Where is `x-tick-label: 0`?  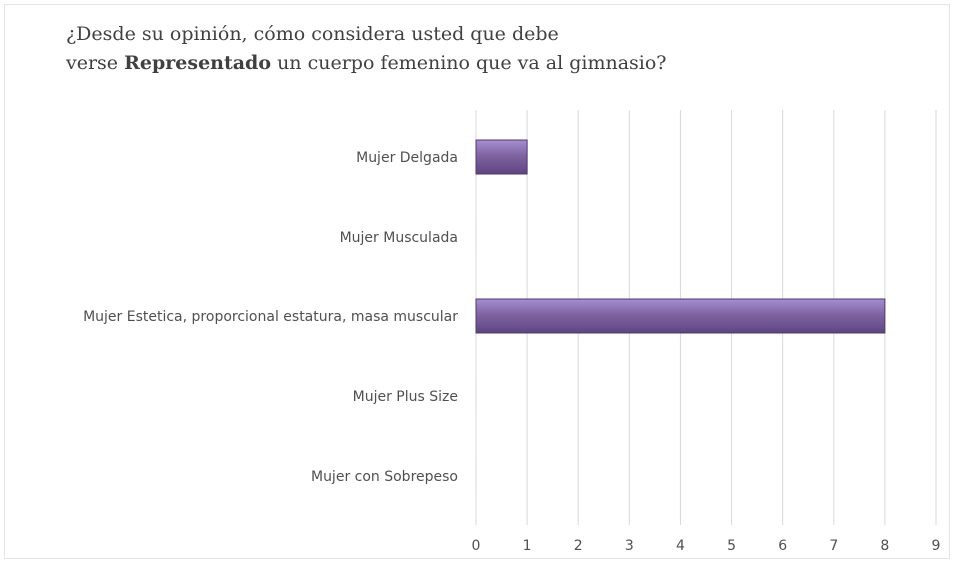 x-tick-label: 0 is located at coordinates (476, 546).